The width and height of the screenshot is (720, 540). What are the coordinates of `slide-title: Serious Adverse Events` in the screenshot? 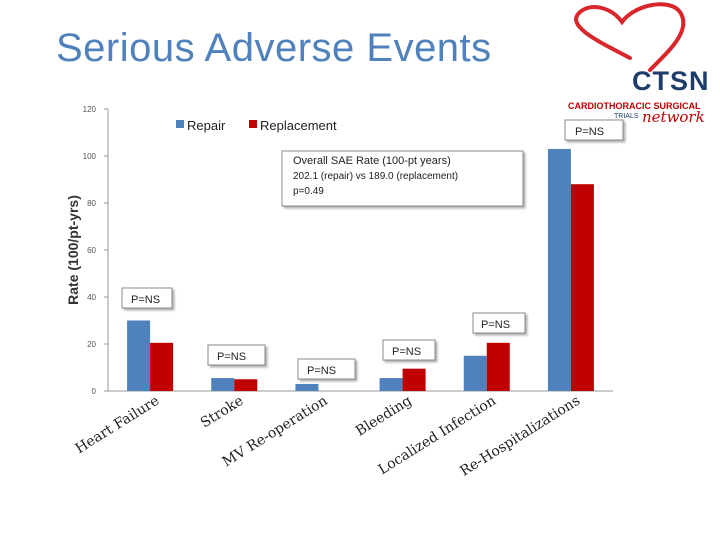 It's located at (274, 48).